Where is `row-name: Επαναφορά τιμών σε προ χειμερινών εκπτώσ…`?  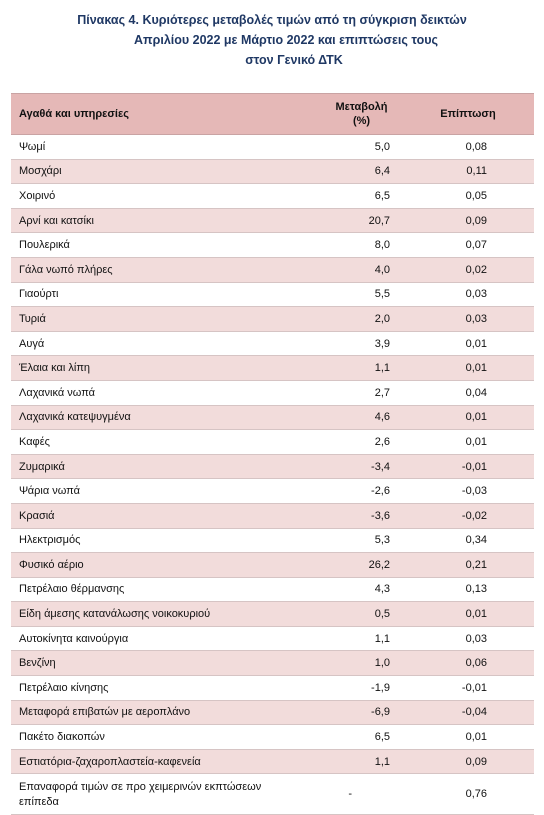
row-name: Επαναφορά τιμών σε προ χειμερινών εκπτώσ… is located at coordinates (157, 794).